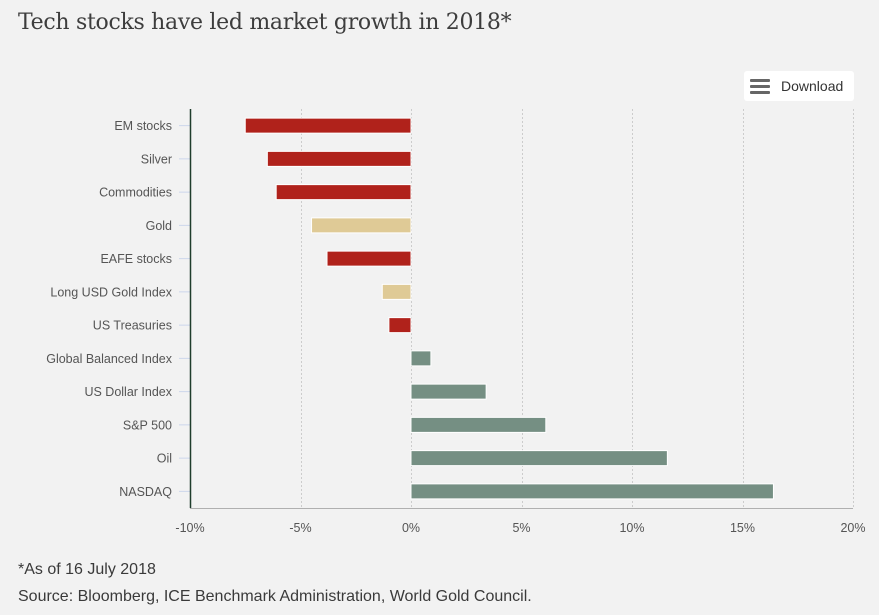 The width and height of the screenshot is (879, 615). Describe the element at coordinates (411, 528) in the screenshot. I see `x-tick-label: 0%` at that location.